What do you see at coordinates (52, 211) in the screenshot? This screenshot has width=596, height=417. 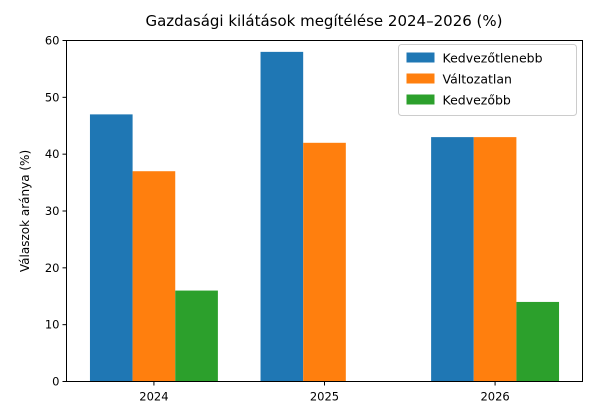 I see `y-tick-label: 30` at bounding box center [52, 211].